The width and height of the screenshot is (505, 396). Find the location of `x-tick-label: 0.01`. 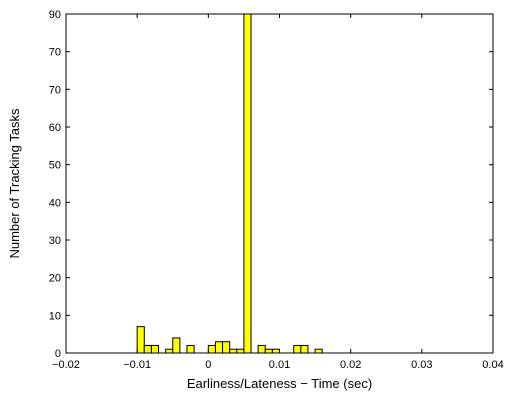

x-tick-label: 0.01 is located at coordinates (279, 365).